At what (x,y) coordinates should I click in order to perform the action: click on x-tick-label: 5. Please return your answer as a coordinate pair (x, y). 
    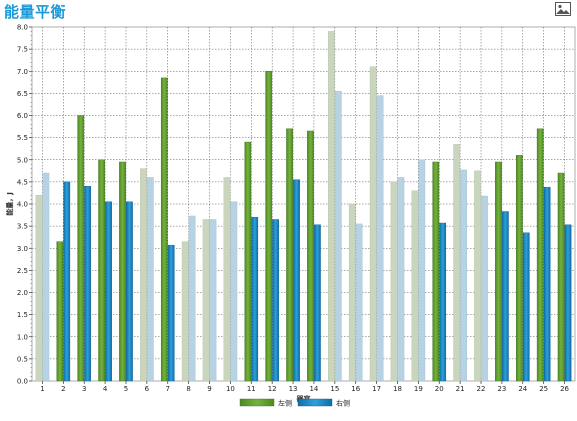
    Looking at the image, I should click on (126, 389).